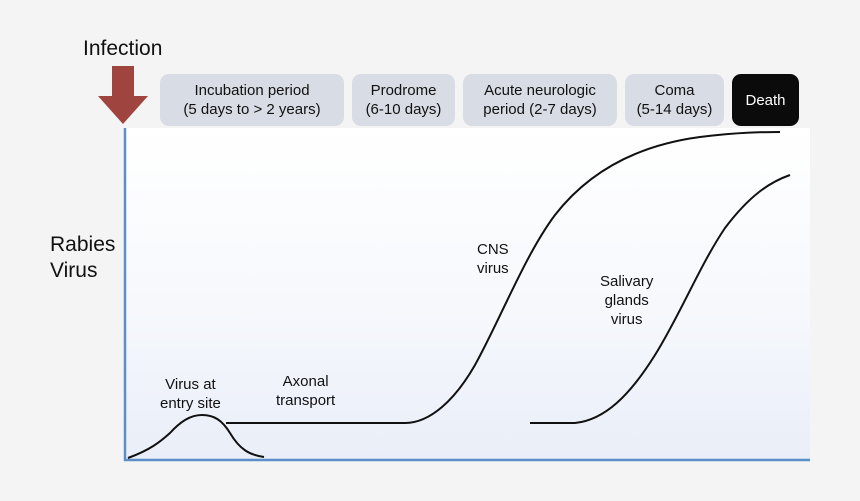 This screenshot has width=860, height=501. What do you see at coordinates (306, 391) in the screenshot?
I see `annotation-axonal-transport: Axonal transport` at bounding box center [306, 391].